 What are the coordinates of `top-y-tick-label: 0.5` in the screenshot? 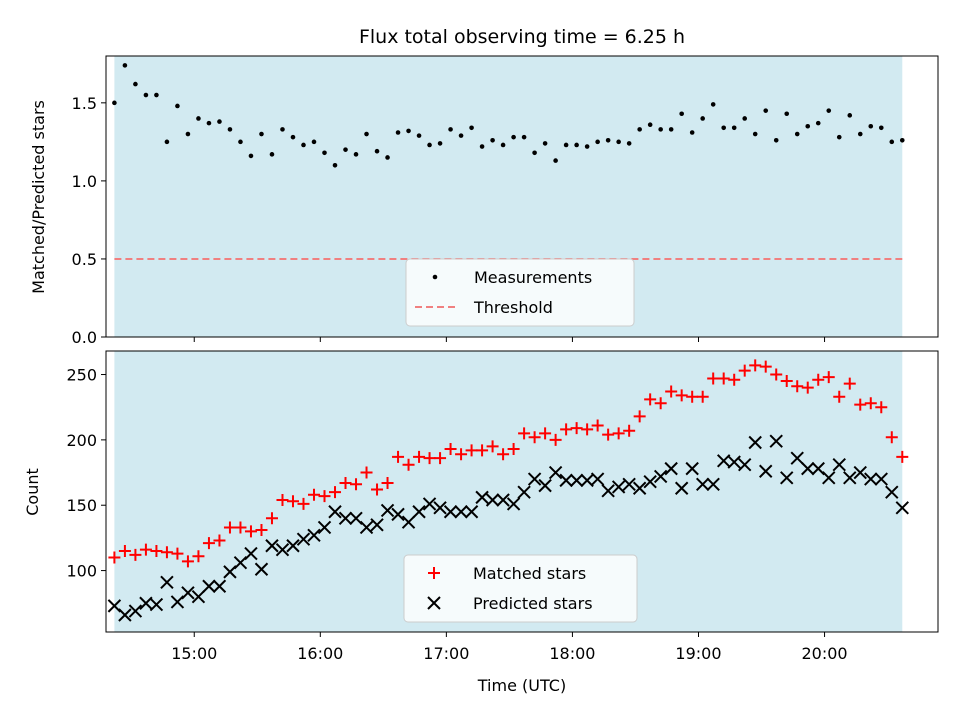 It's located at (84, 259).